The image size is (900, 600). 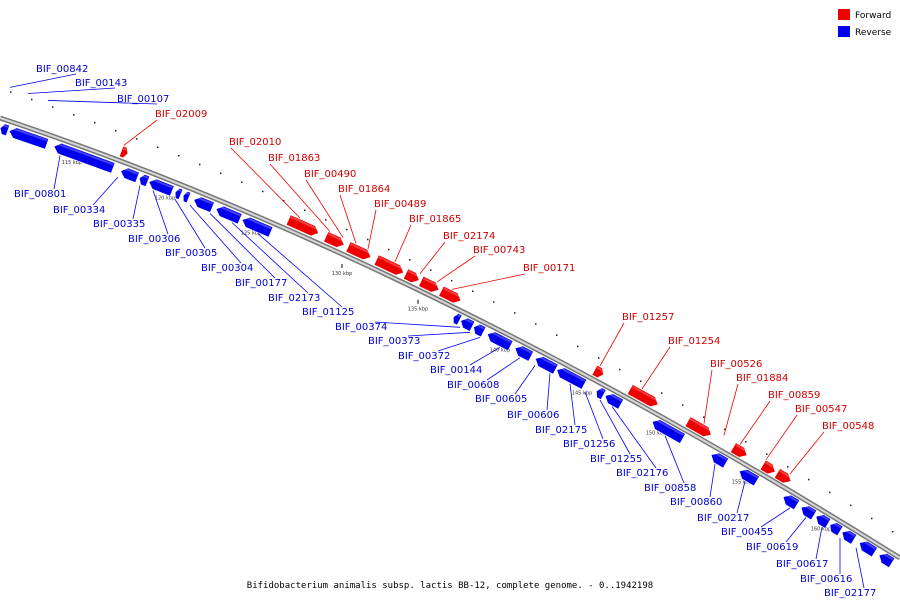 I want to click on reverse-gene-label: BIF_00842, so click(x=62, y=69).